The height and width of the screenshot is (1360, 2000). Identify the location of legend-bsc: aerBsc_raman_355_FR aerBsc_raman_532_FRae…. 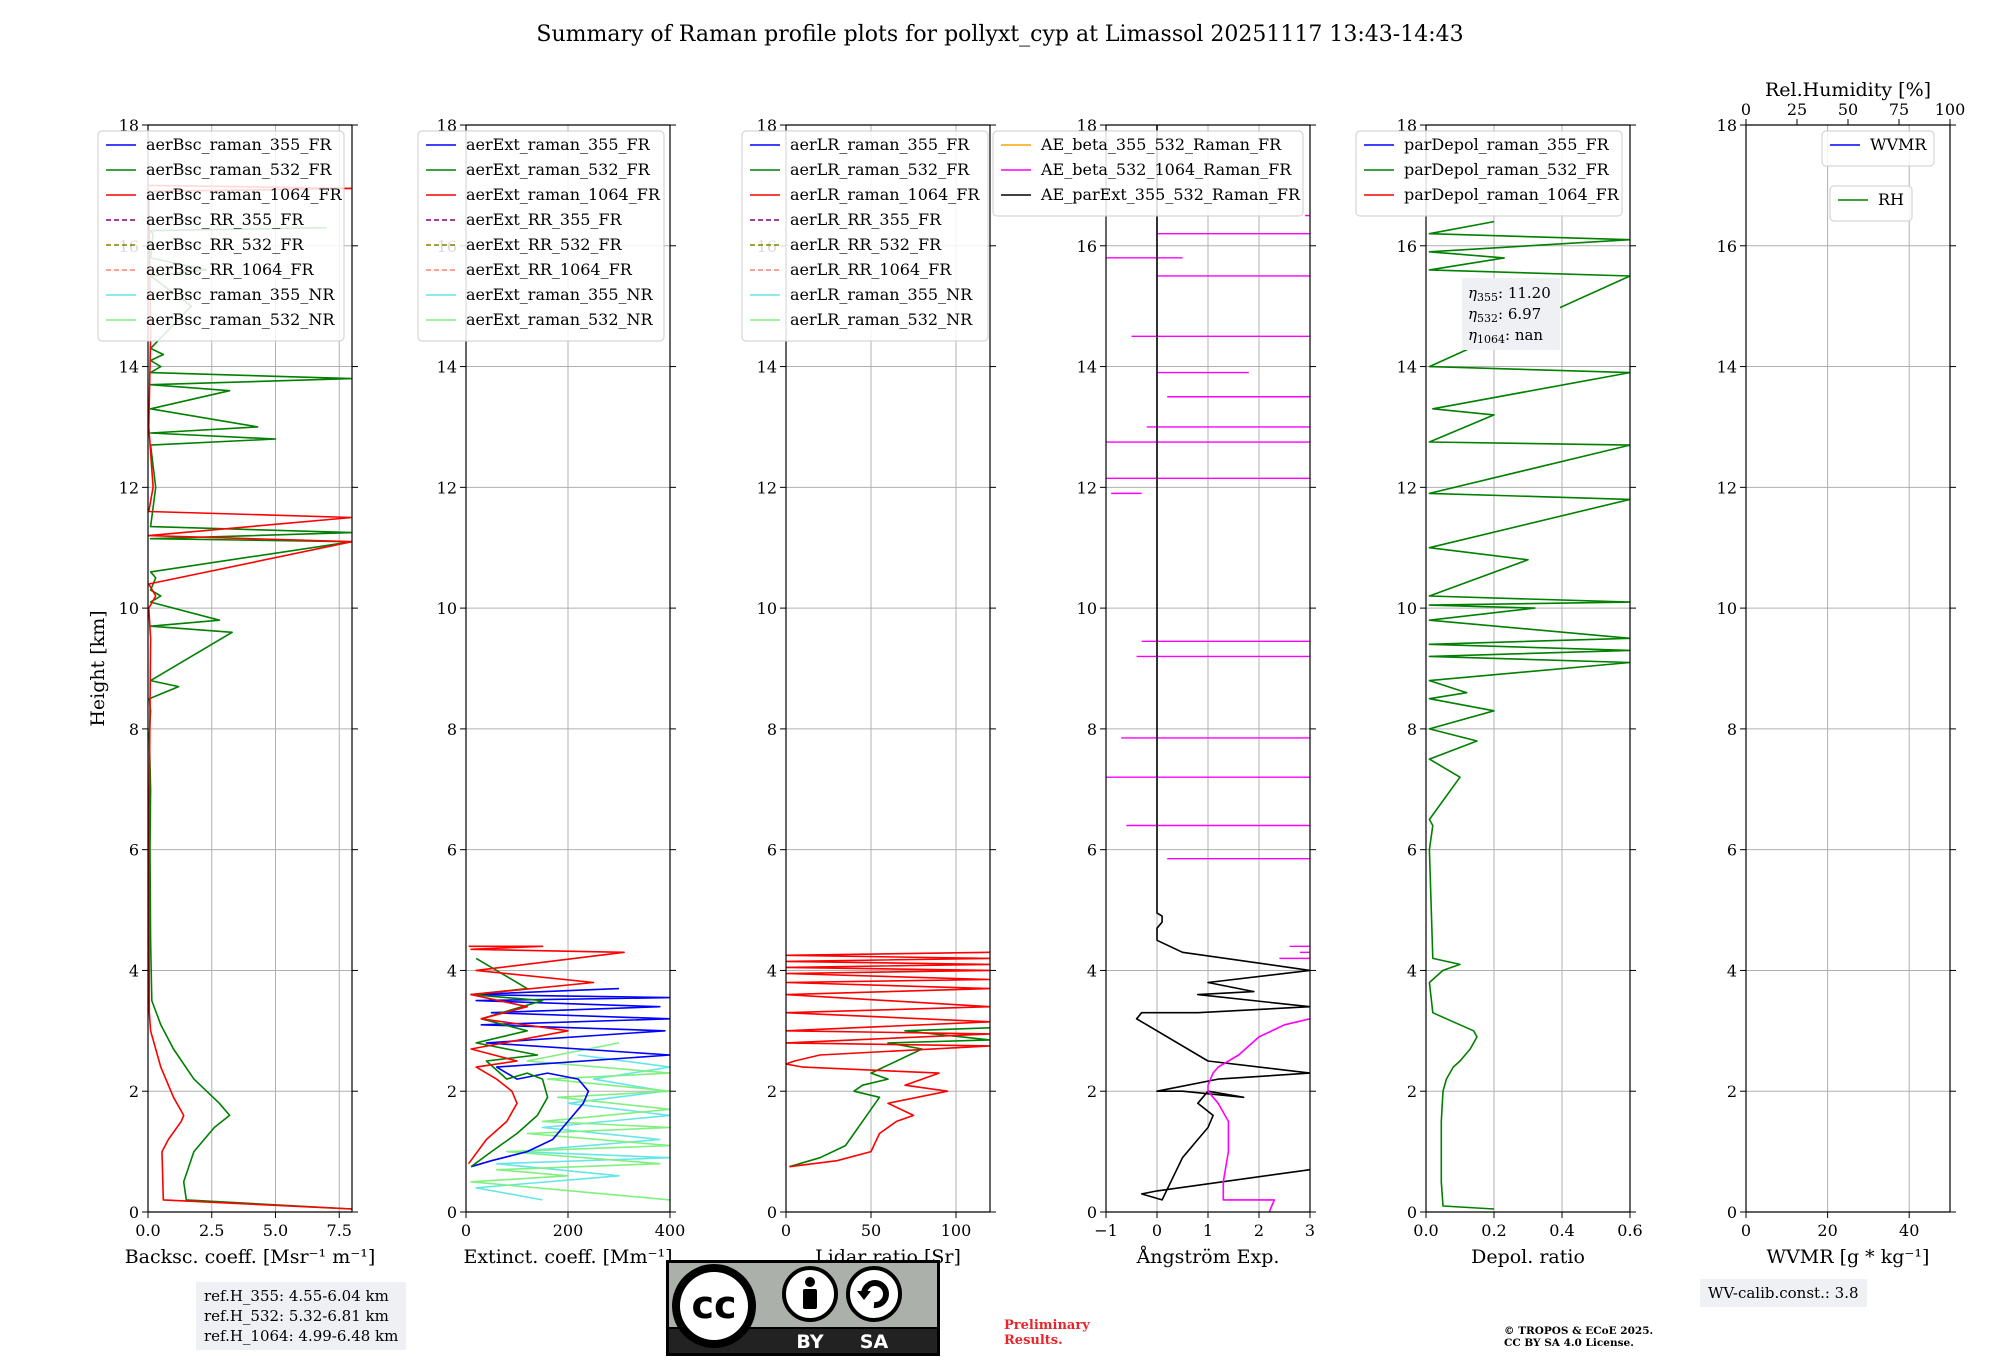
(221, 236).